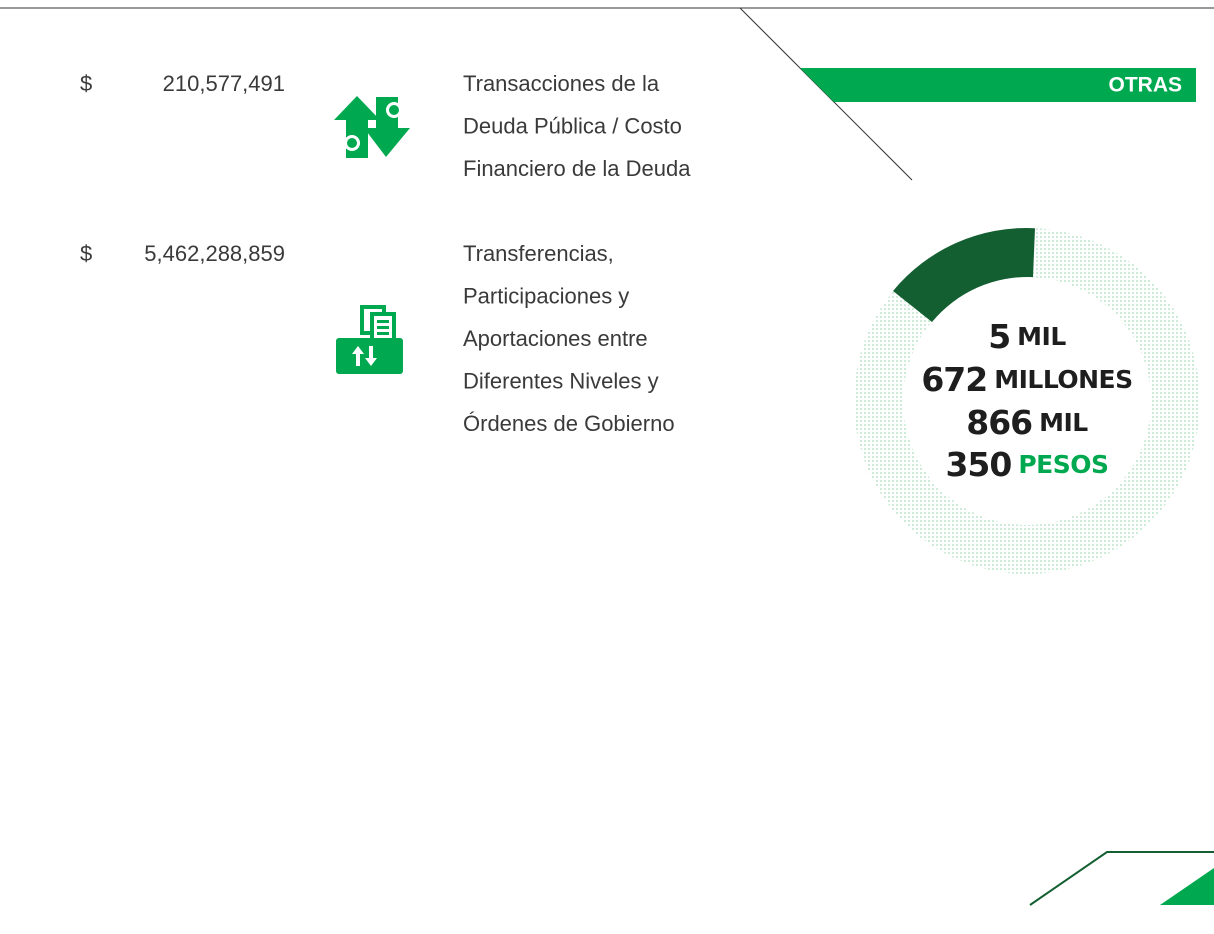  I want to click on total-unit: PESOS, so click(1063, 464).